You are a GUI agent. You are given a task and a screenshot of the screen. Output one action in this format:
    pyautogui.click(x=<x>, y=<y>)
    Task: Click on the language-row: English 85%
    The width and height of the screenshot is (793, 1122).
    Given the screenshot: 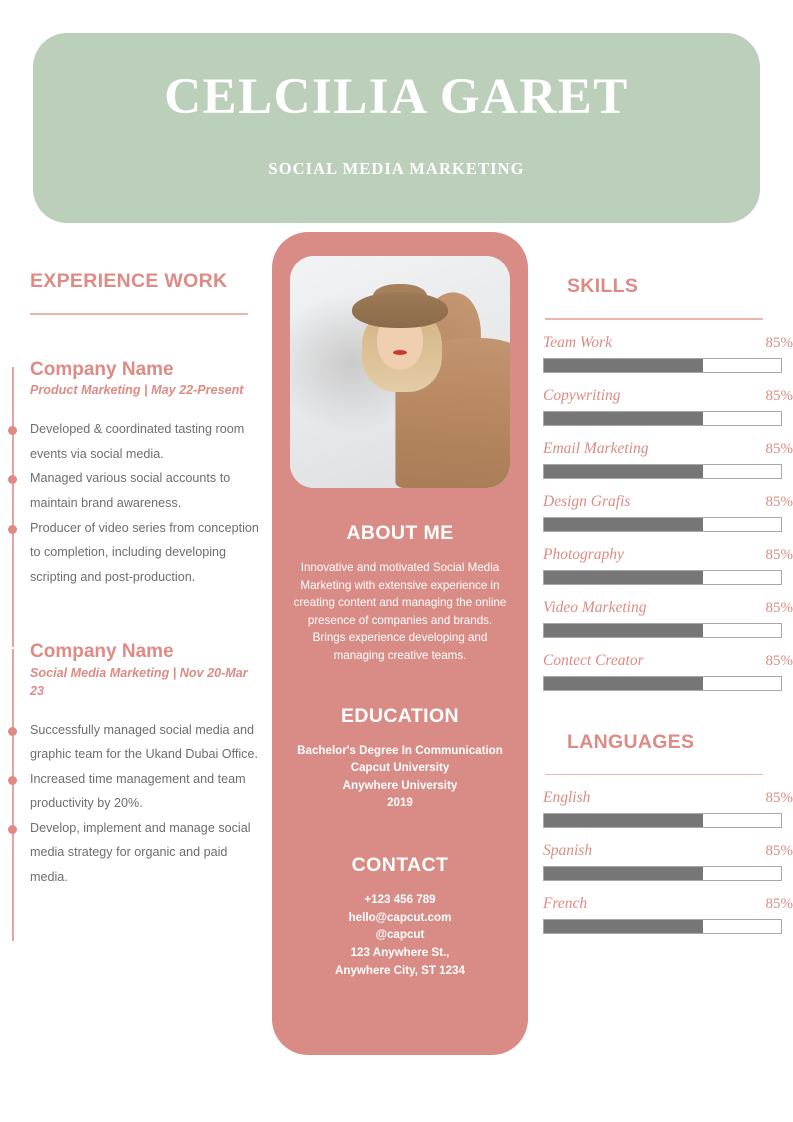 What is the action you would take?
    pyautogui.click(x=668, y=809)
    